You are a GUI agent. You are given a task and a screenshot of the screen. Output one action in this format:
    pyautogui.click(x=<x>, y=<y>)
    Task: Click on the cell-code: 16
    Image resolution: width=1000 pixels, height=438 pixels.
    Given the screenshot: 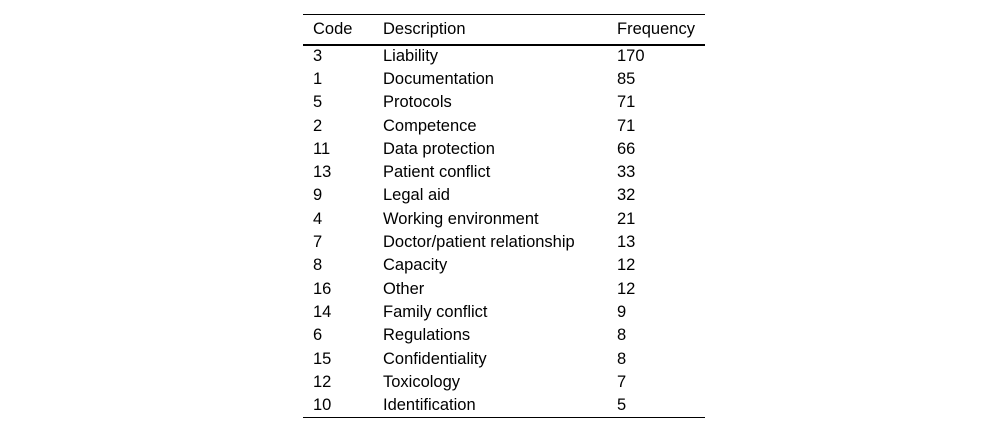 What is the action you would take?
    pyautogui.click(x=322, y=288)
    